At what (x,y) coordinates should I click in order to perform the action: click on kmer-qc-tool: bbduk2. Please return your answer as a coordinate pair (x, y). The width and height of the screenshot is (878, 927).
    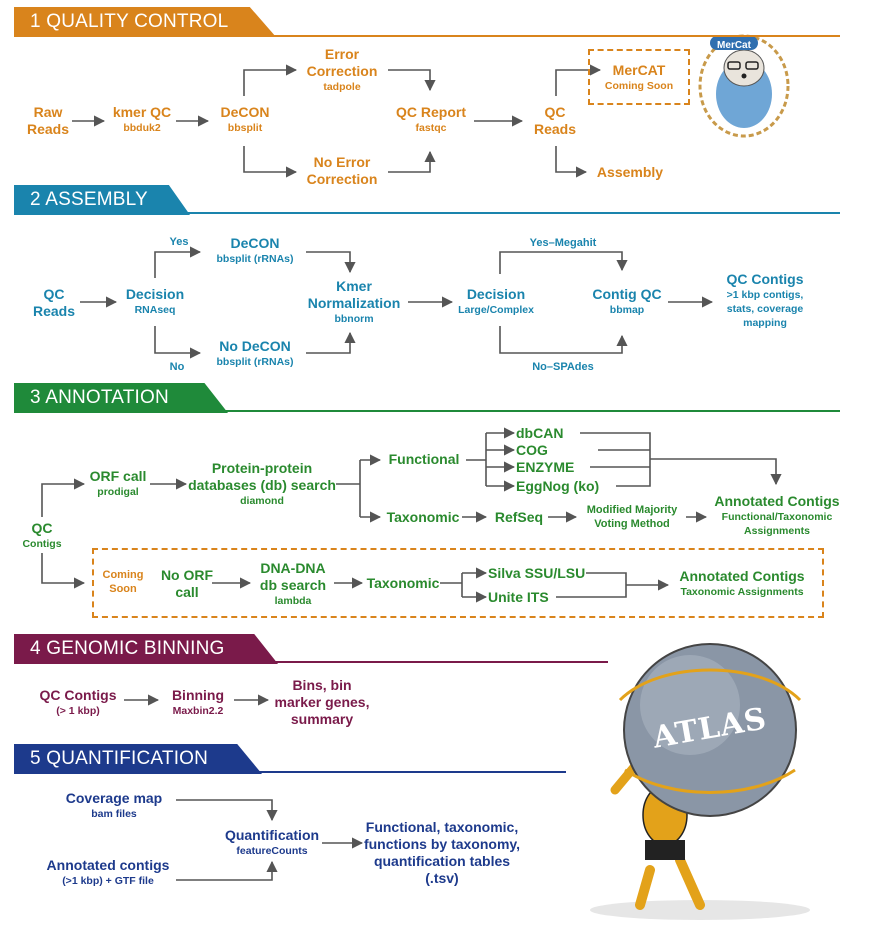
    Looking at the image, I should click on (142, 128).